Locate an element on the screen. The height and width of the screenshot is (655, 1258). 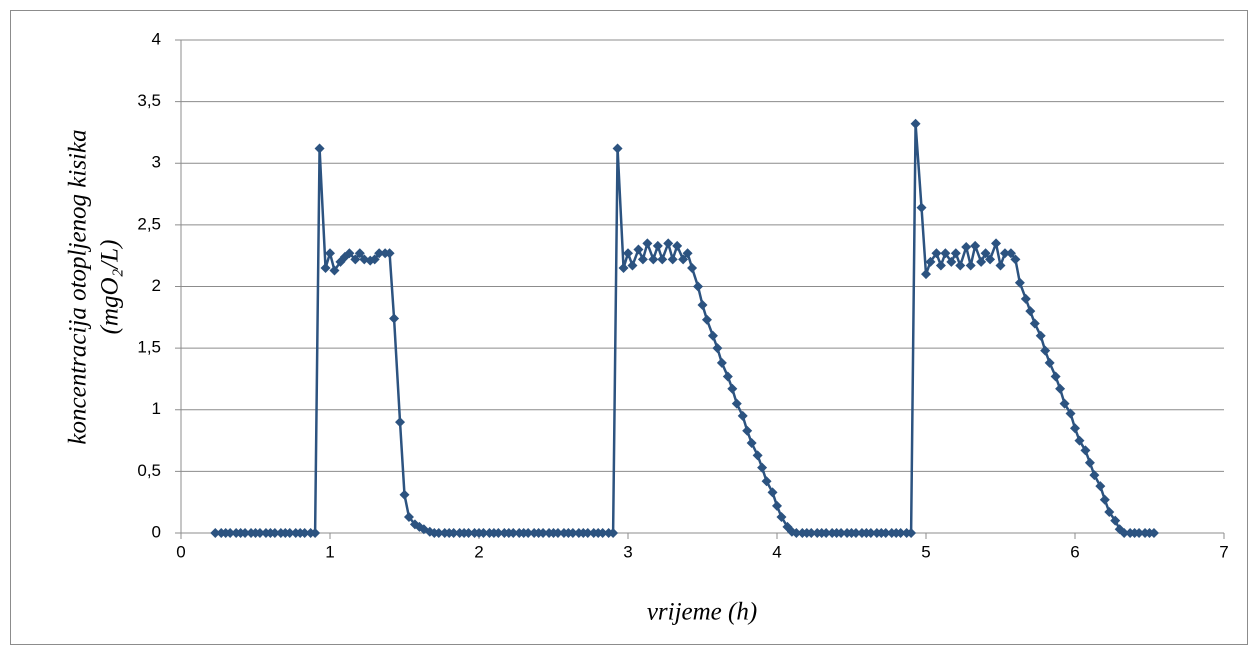
y-tick-label: 4 is located at coordinates (156, 38).